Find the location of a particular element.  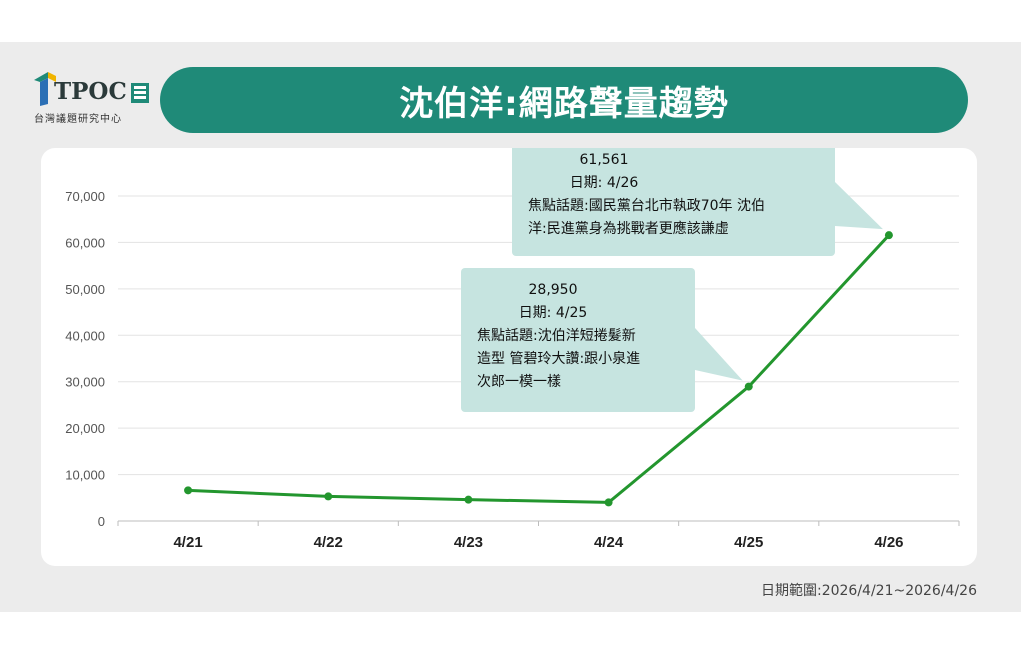

annotation-text: 日期: 4/26 is located at coordinates (604, 183).